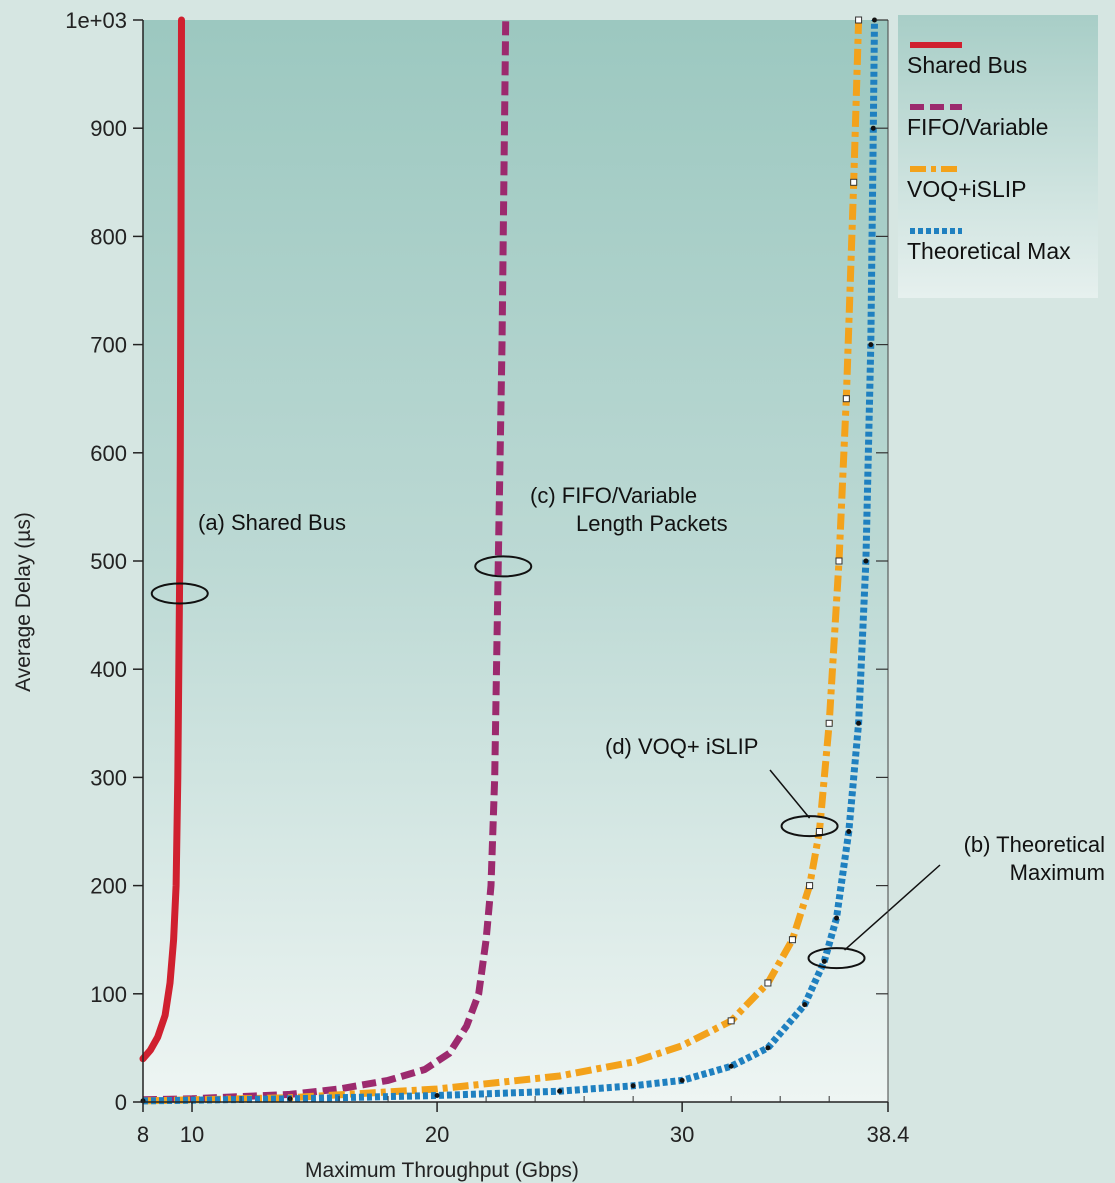  I want to click on y-tick-label: 600, so click(108, 453).